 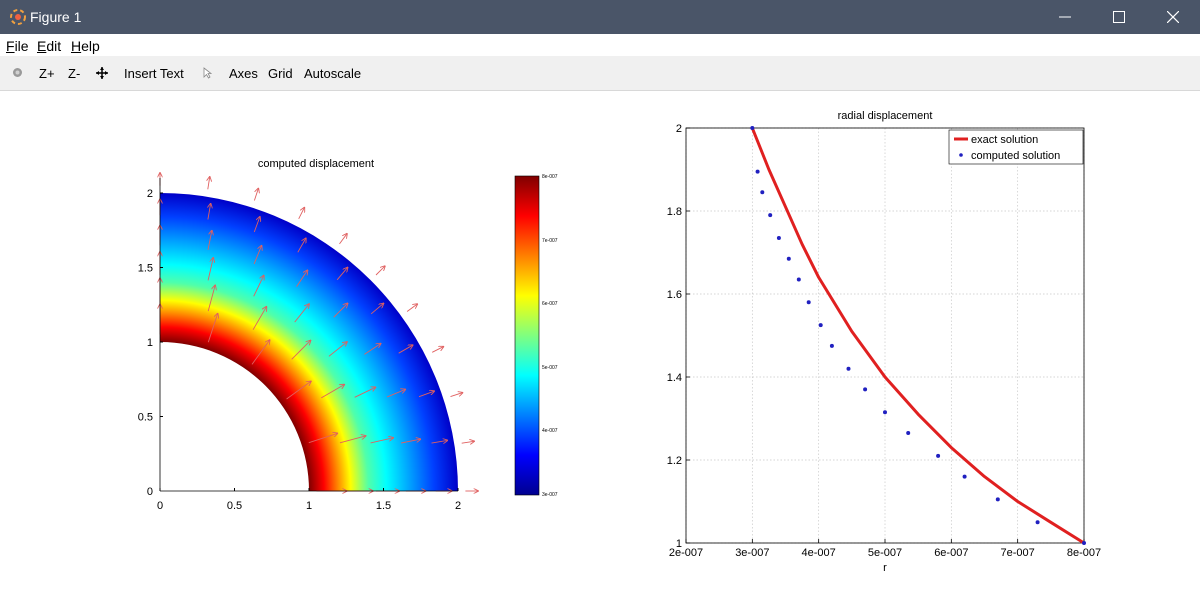 What do you see at coordinates (752, 553) in the screenshot?
I see `x-tick-label: 3e-007` at bounding box center [752, 553].